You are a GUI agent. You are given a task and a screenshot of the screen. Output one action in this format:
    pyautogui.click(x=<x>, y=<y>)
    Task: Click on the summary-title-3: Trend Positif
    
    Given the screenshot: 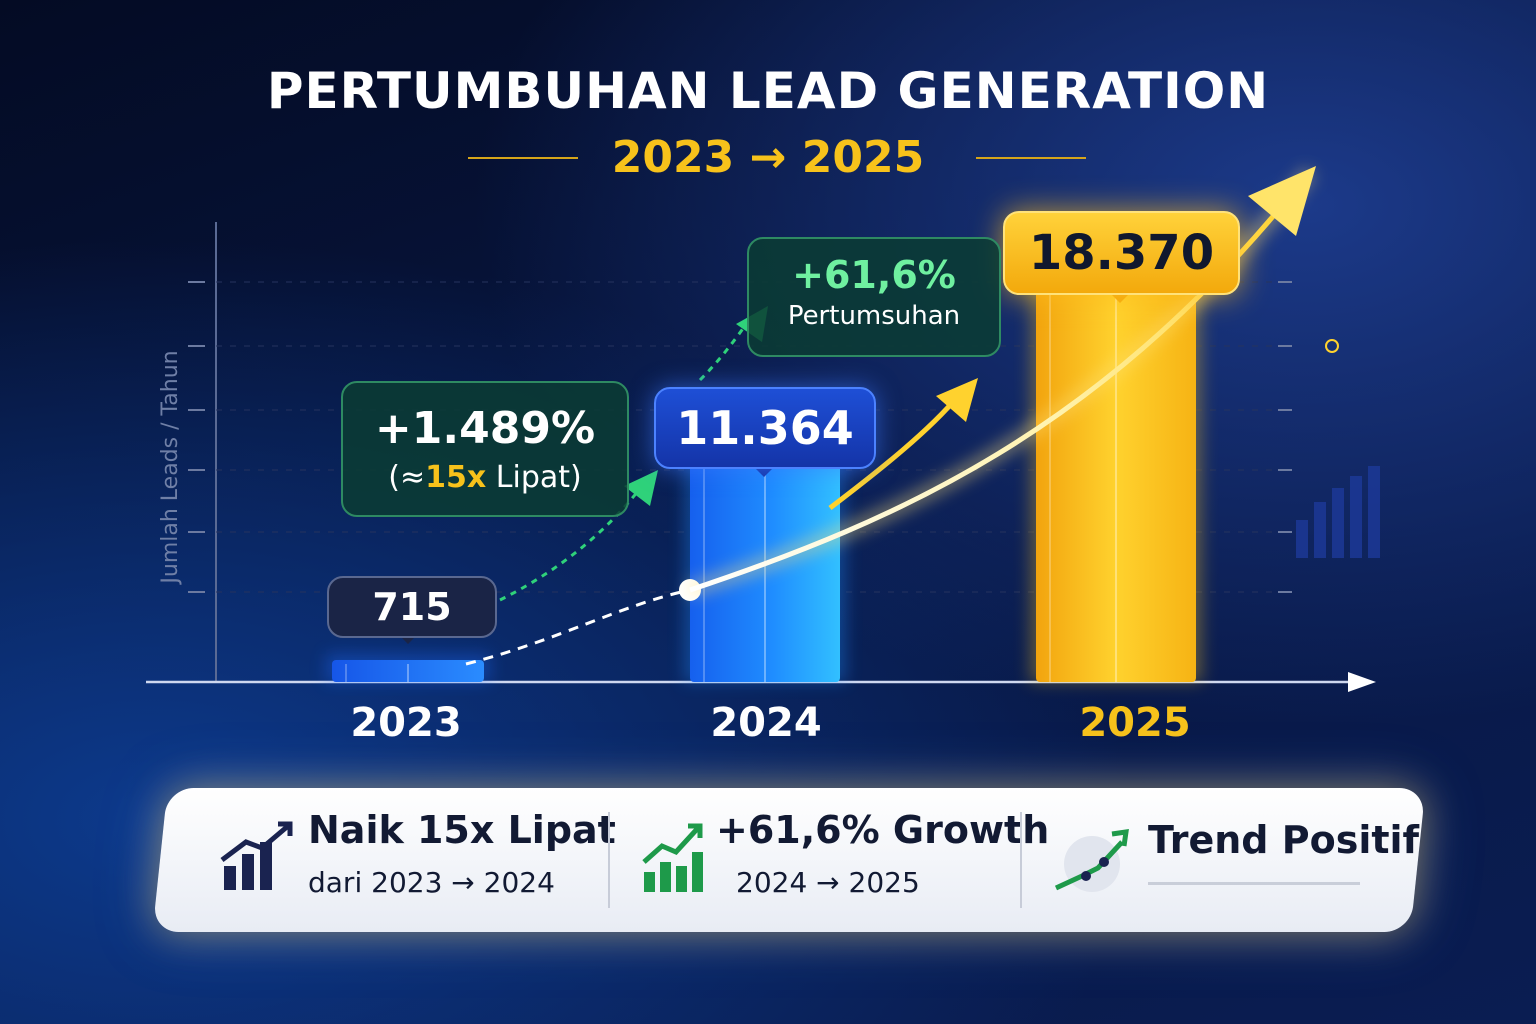 What is the action you would take?
    pyautogui.click(x=1284, y=840)
    